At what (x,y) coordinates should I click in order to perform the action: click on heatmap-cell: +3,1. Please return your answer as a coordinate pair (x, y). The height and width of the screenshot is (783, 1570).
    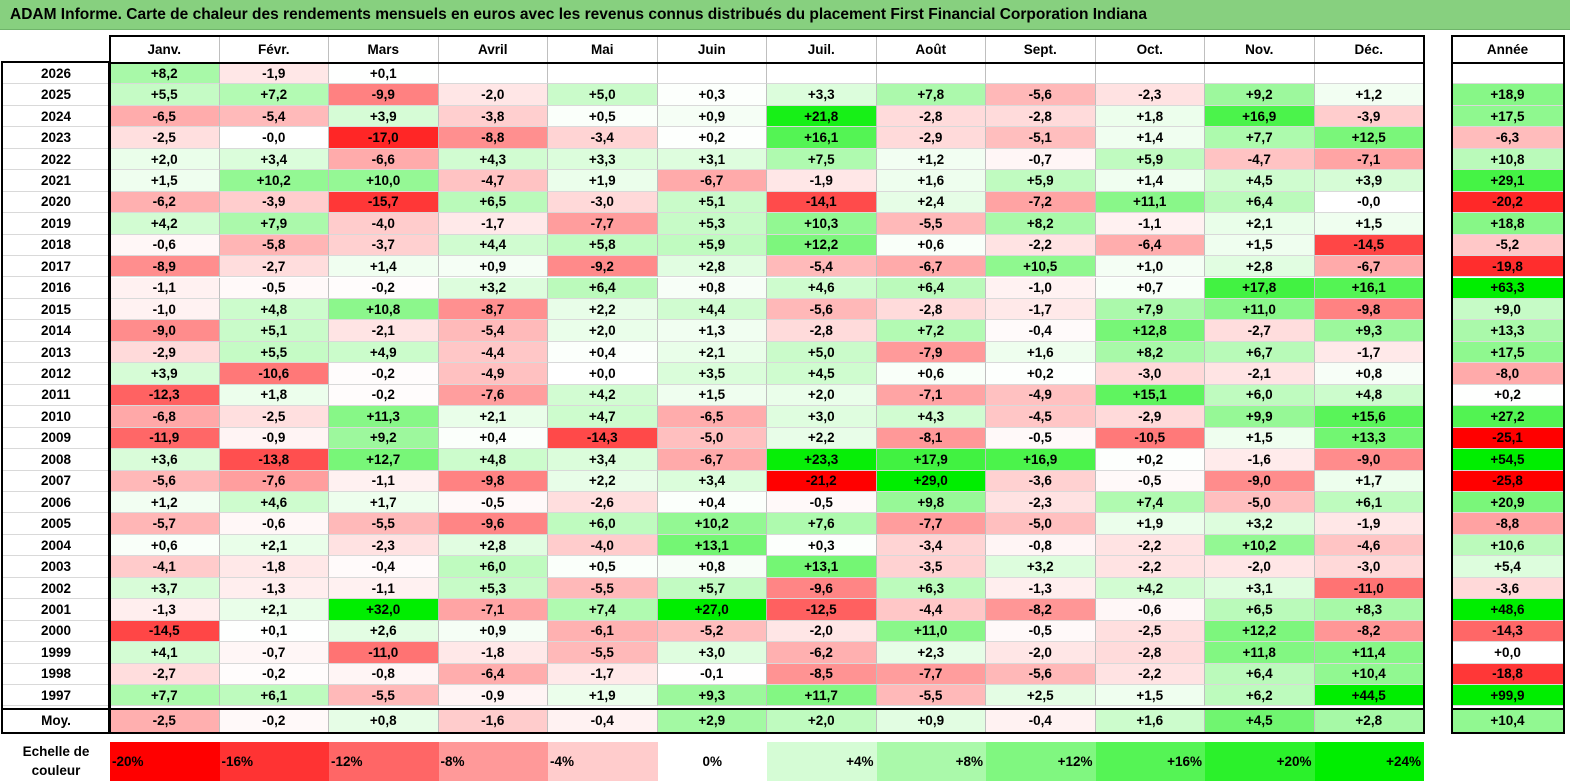
    Looking at the image, I should click on (1260, 588).